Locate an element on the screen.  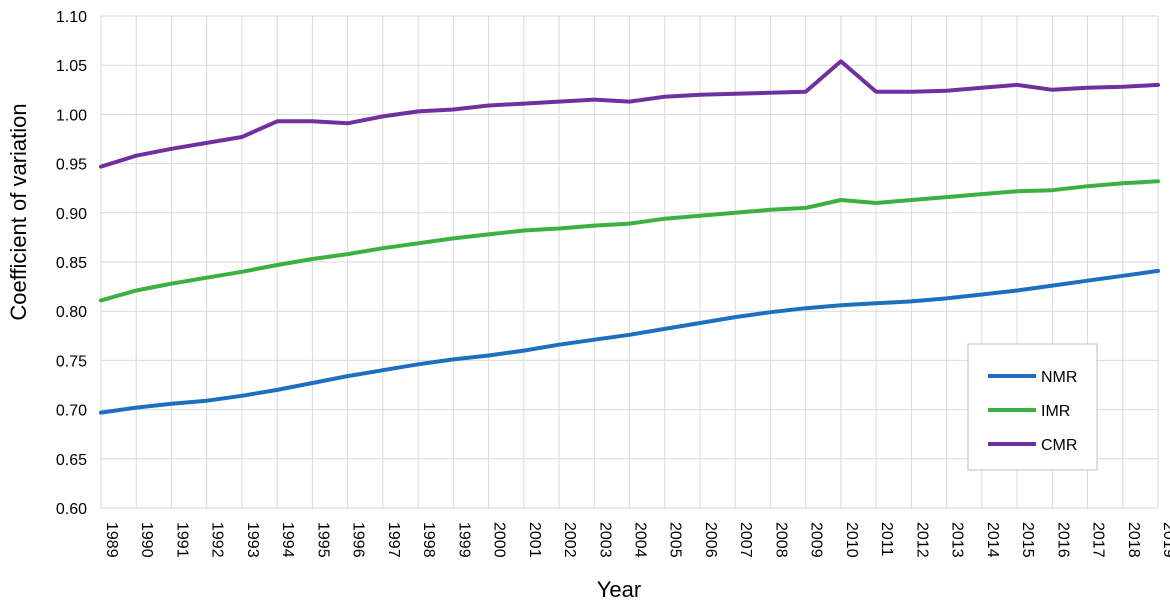
y-tick-label: 0.70 is located at coordinates (71, 411).